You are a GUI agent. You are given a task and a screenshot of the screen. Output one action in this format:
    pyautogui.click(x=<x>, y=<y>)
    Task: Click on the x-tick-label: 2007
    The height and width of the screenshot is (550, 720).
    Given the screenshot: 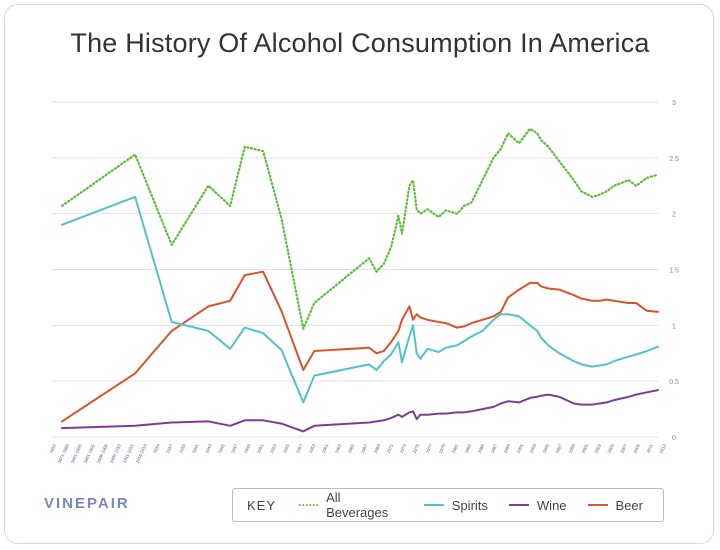 What is the action you would take?
    pyautogui.click(x=623, y=448)
    